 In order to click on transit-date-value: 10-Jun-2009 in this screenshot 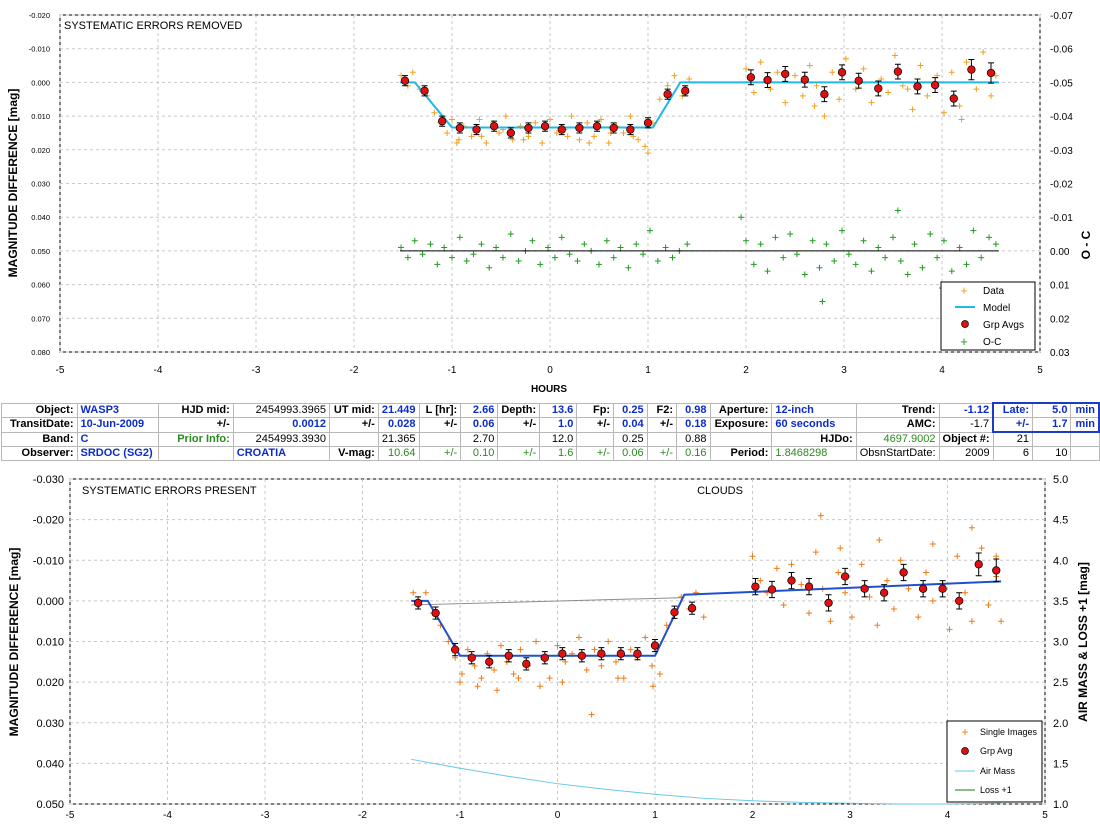, I will do `click(118, 425)`.